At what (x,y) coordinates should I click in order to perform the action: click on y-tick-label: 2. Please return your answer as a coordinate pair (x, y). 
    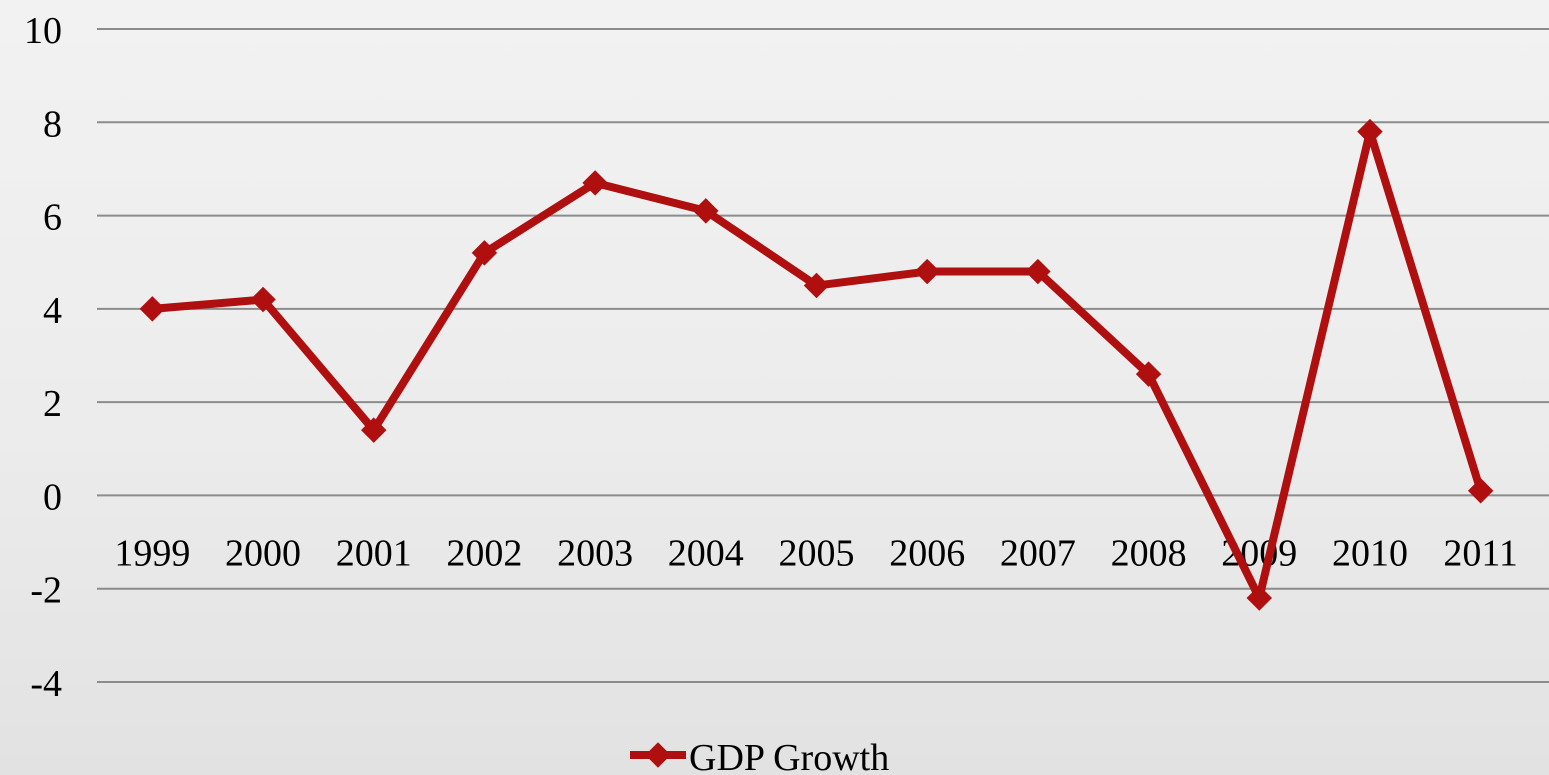
    Looking at the image, I should click on (52, 404).